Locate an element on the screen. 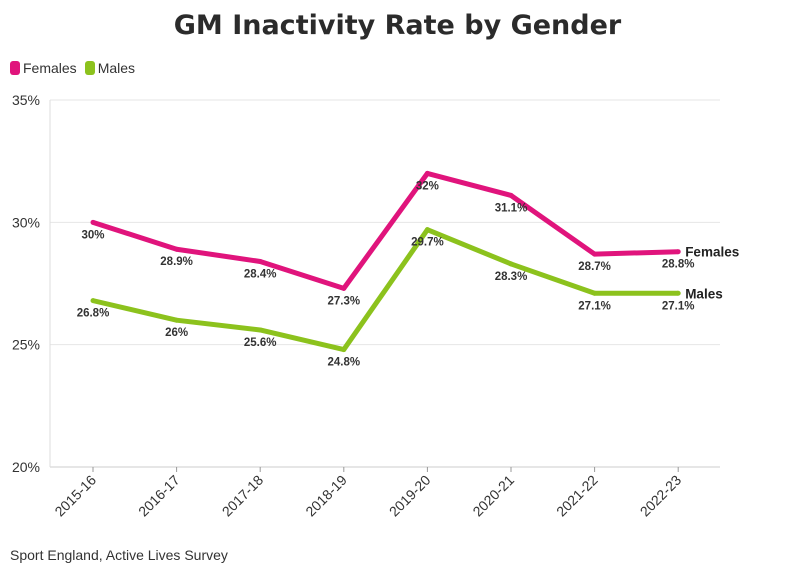 The height and width of the screenshot is (575, 795). series-end-label-males: Males is located at coordinates (704, 293).